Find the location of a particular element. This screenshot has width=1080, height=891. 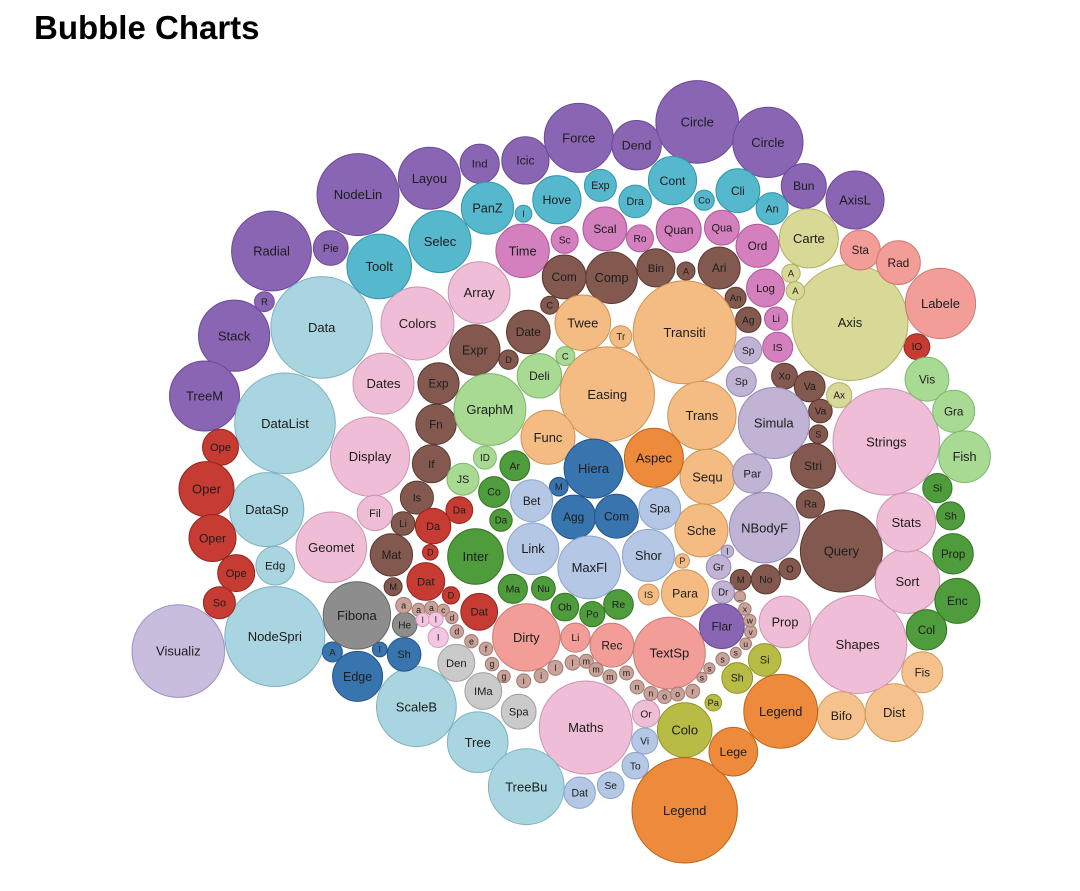

svg-text: Mat is located at coordinates (392, 555).